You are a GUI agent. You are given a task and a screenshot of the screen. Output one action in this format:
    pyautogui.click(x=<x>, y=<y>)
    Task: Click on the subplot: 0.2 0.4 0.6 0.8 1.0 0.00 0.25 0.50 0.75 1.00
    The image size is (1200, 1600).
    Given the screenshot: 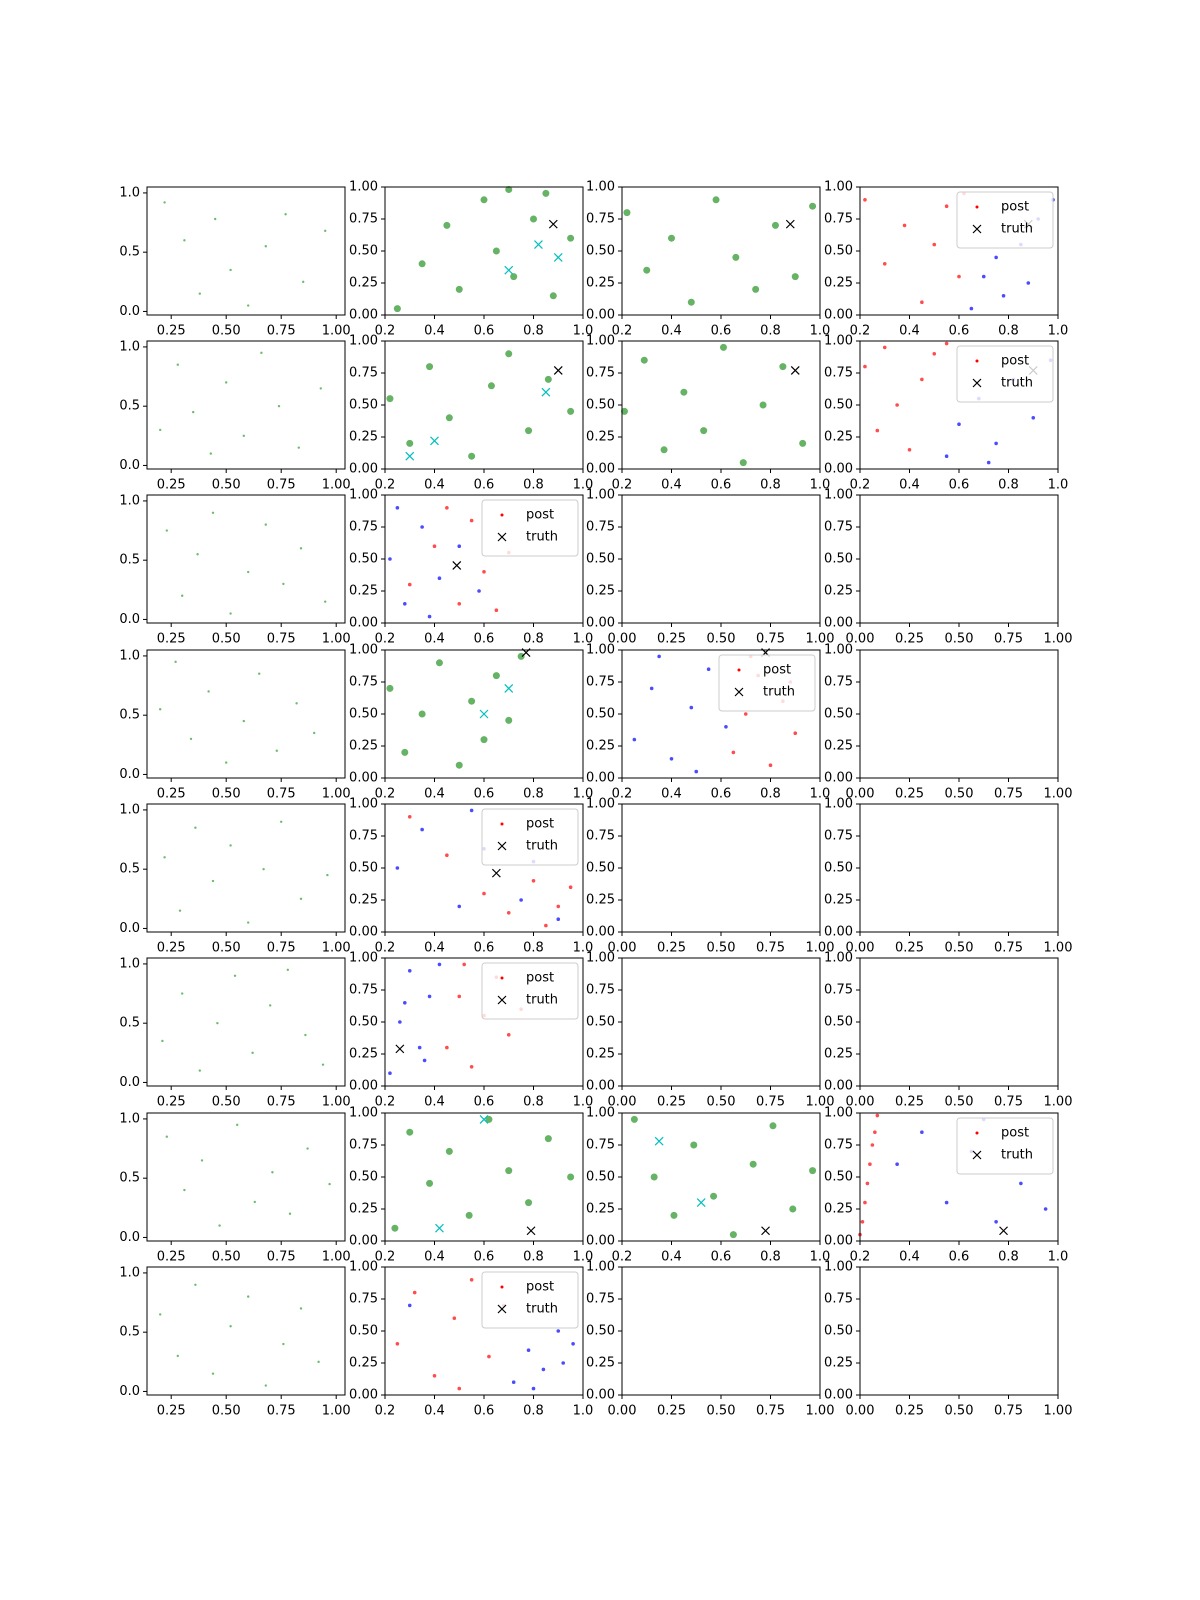 What is the action you would take?
    pyautogui.click(x=471, y=413)
    